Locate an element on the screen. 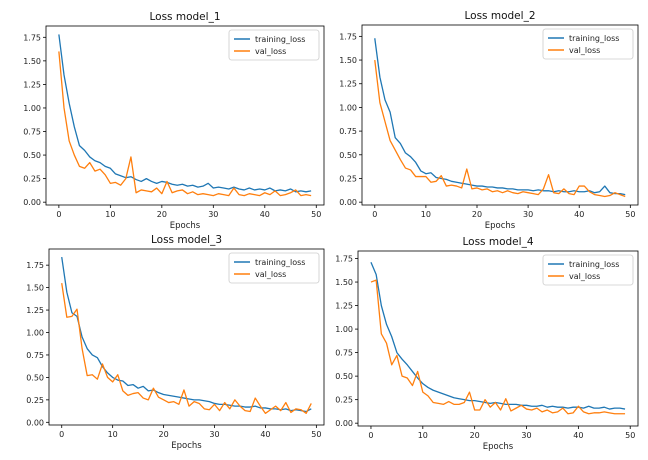 The height and width of the screenshot is (460, 648). chart-title: Loss model_1 is located at coordinates (185, 17).